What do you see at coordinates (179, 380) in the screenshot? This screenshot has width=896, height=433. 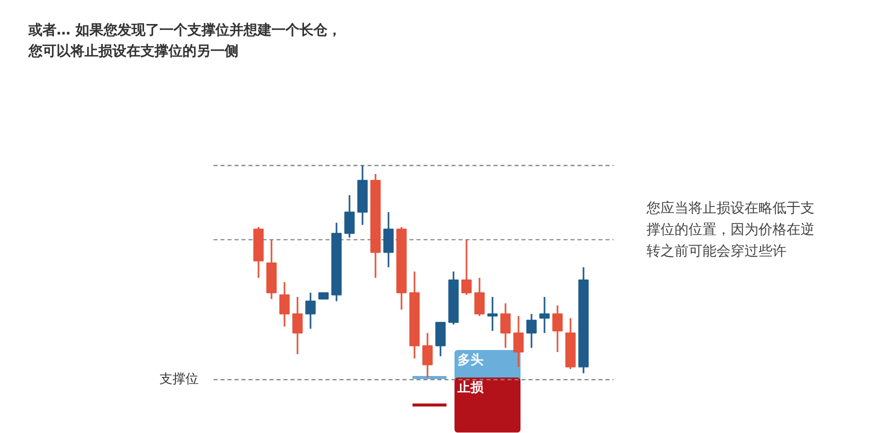 I see `ref-line-label: 支撑位` at bounding box center [179, 380].